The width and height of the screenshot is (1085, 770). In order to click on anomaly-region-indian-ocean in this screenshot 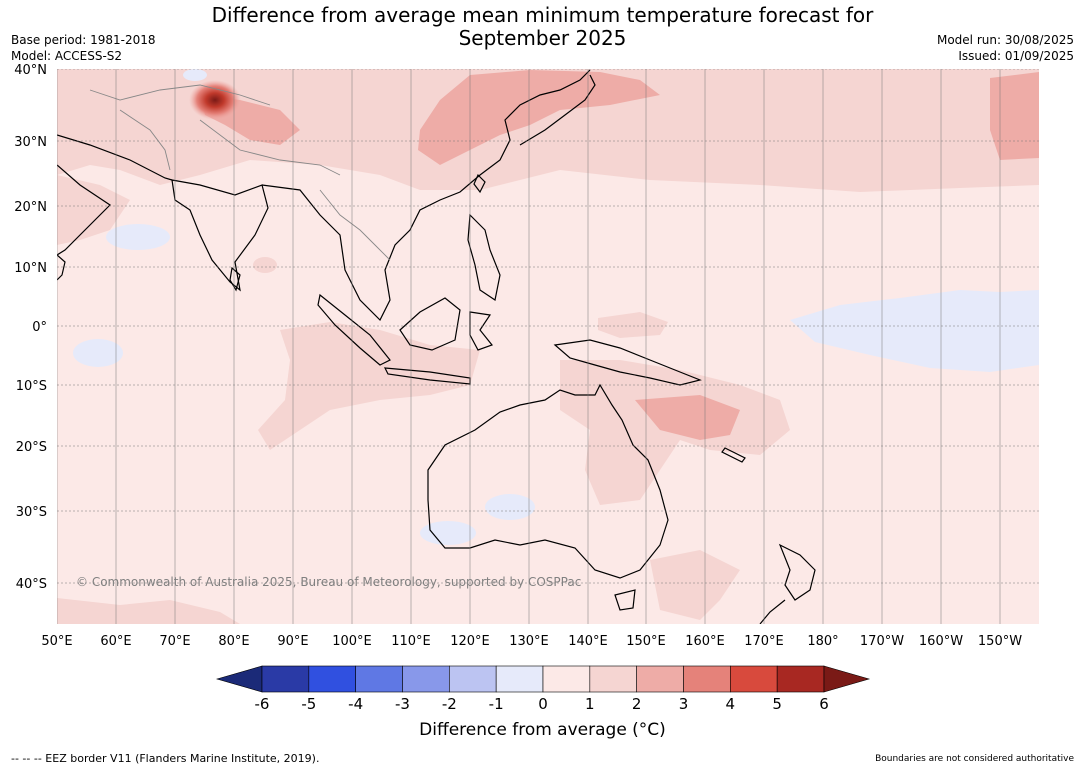, I will do `click(369, 386)`.